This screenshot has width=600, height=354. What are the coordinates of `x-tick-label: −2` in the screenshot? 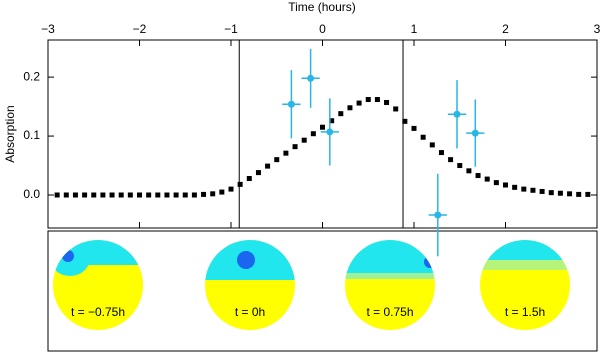 It's located at (140, 29).